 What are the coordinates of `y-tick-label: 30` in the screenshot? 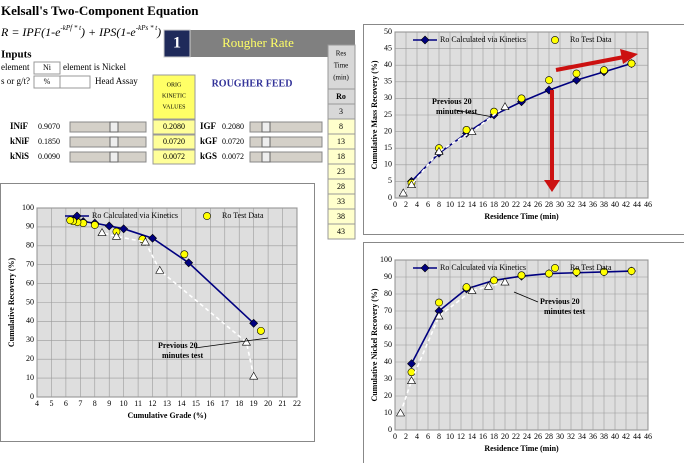 It's located at (30, 339).